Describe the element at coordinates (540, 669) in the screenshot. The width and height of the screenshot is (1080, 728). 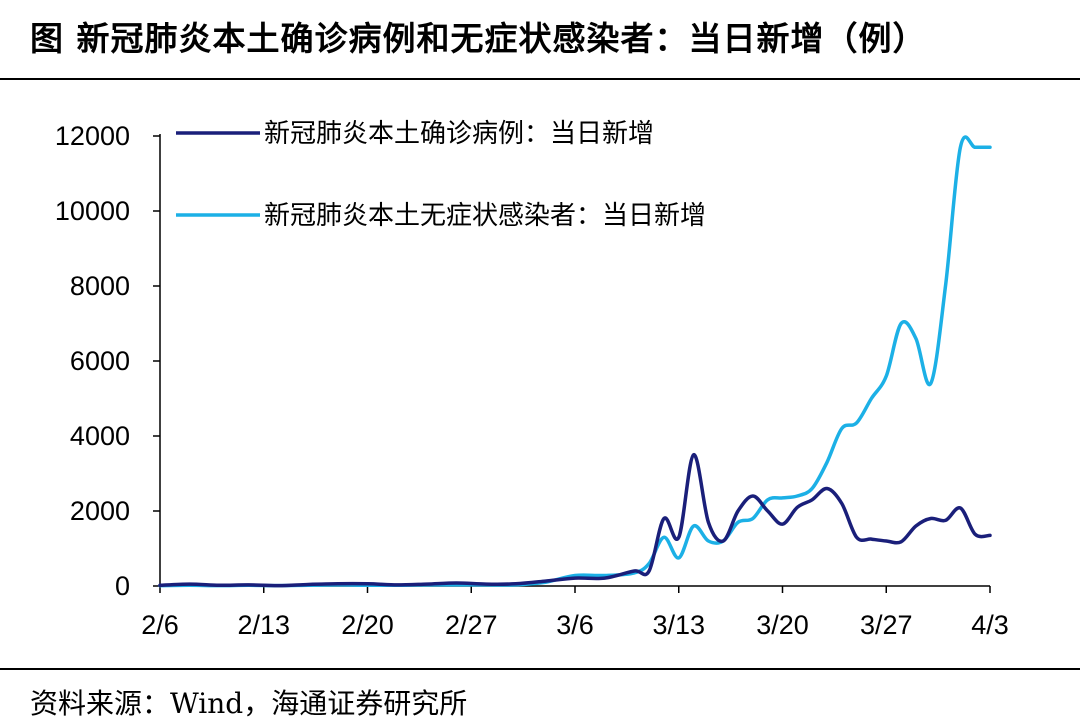
I see `source-divider` at that location.